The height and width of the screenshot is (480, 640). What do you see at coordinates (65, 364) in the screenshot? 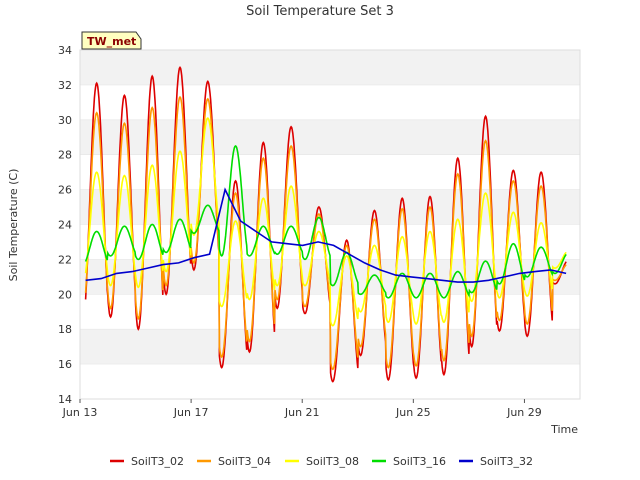
I see `y-tick-label: 16` at bounding box center [65, 364].